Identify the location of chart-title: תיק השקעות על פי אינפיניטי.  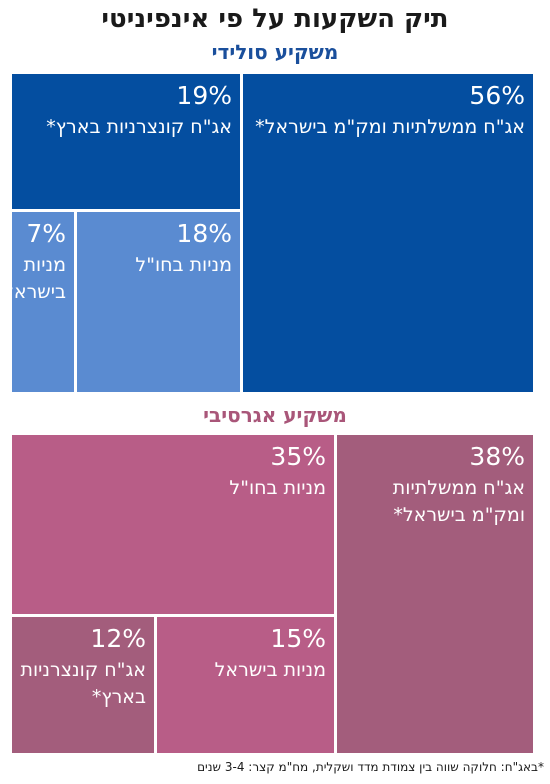
(275, 19).